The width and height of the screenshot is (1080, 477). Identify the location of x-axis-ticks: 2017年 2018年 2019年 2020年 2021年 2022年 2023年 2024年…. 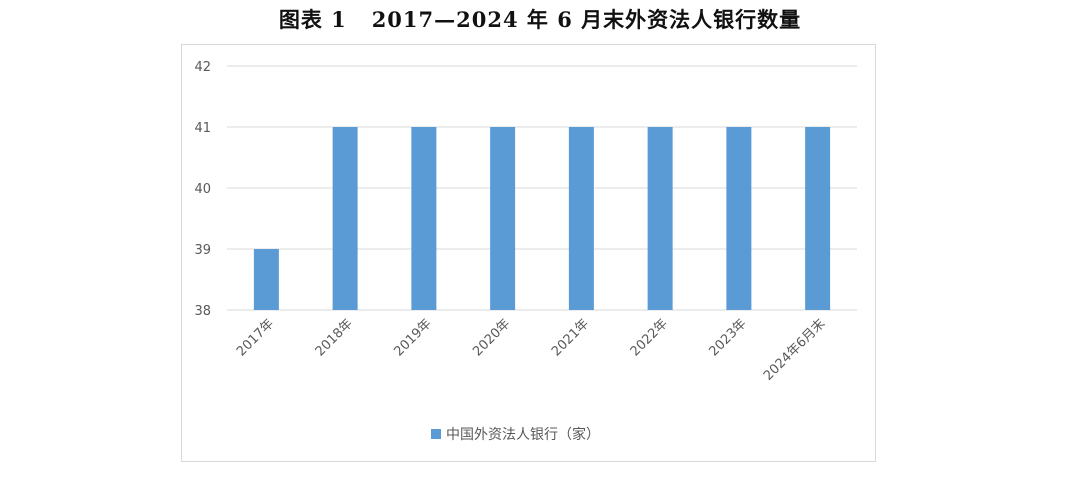
(531, 349).